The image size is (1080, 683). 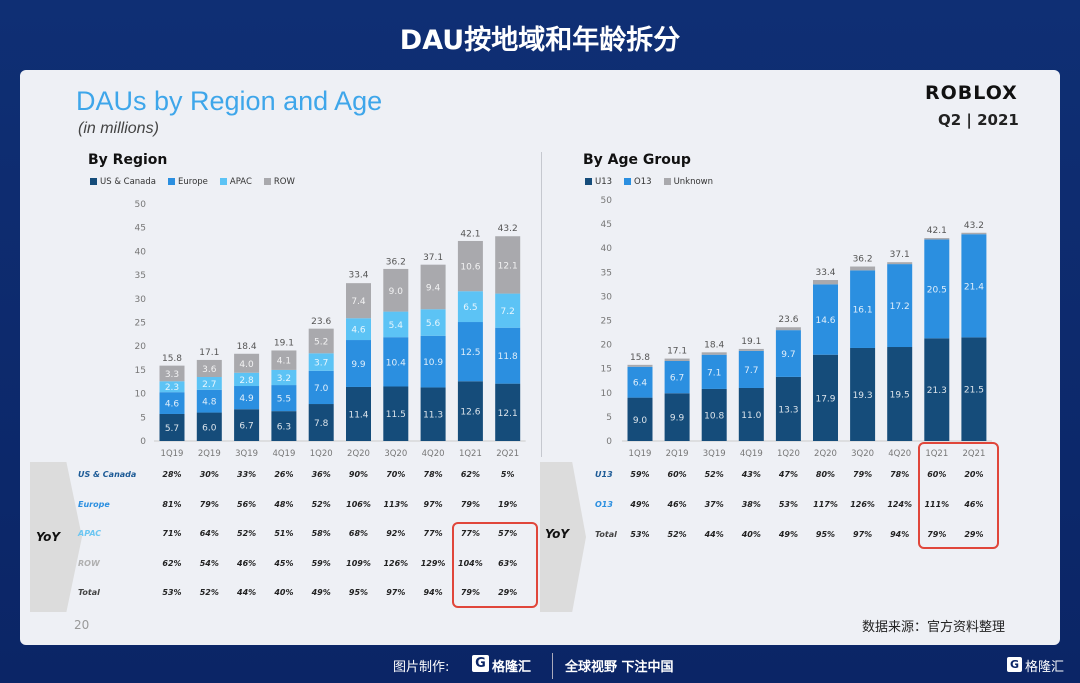 What do you see at coordinates (607, 394) in the screenshot?
I see `y-tick-label: 10` at bounding box center [607, 394].